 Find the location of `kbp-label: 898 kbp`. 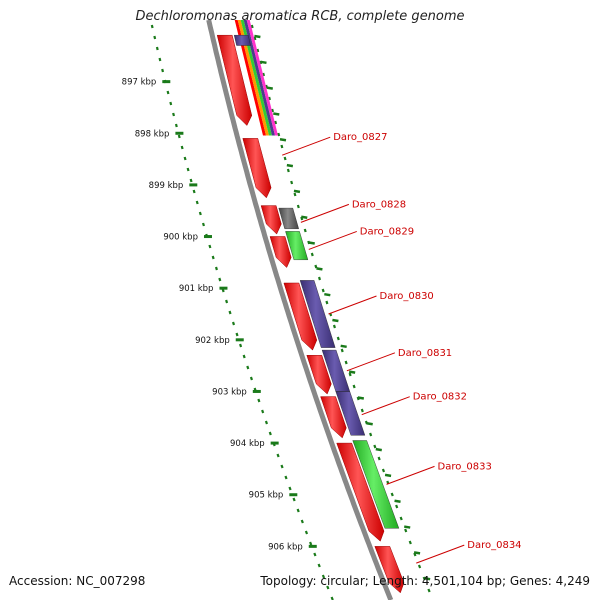

kbp-label: 898 kbp is located at coordinates (152, 134).